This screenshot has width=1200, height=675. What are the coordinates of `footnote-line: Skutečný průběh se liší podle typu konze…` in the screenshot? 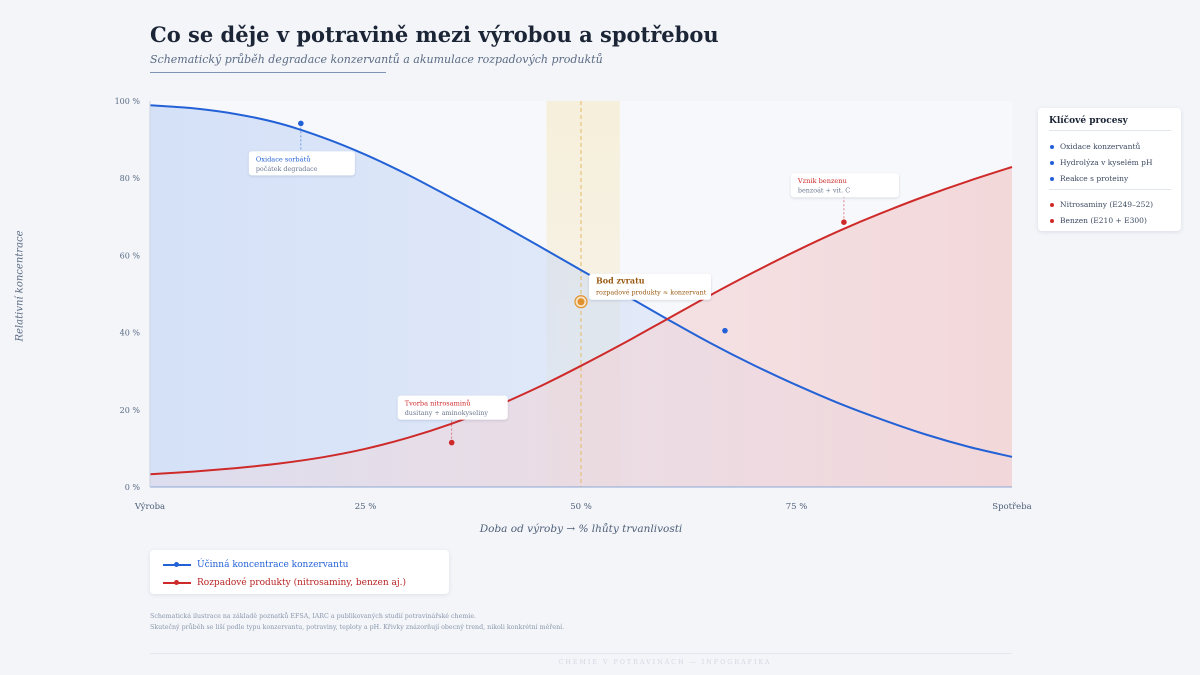 It's located at (357, 627).